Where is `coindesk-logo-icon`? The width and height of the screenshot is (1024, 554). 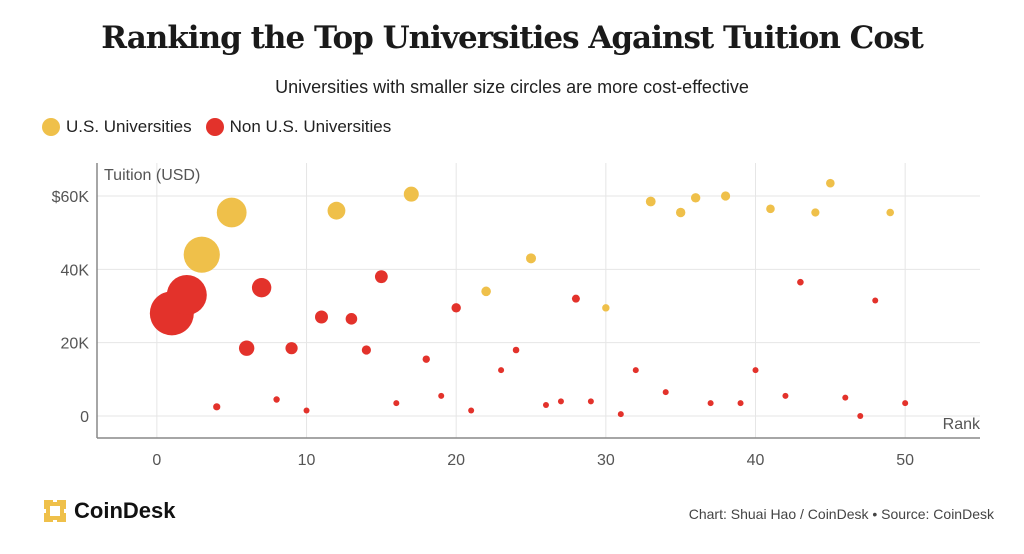 coindesk-logo-icon is located at coordinates (55, 511).